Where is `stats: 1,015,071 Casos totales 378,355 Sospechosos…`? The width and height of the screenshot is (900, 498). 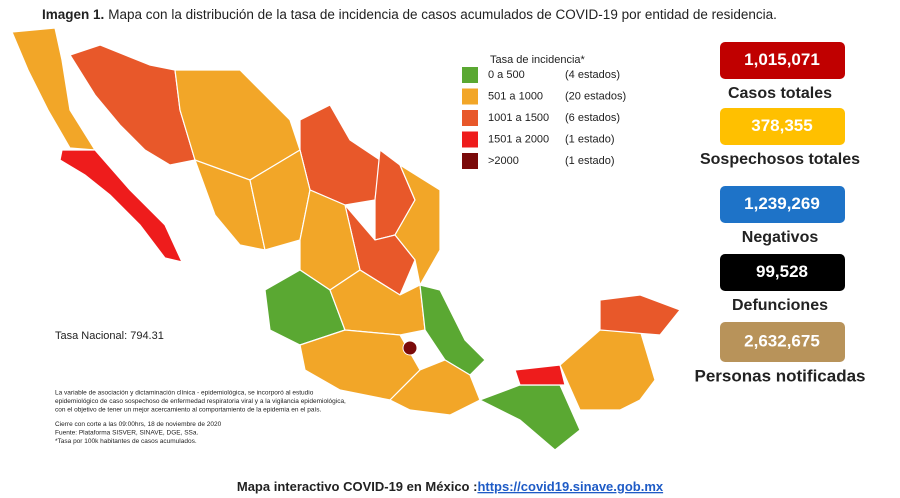
stats: 1,015,071 Casos totales 378,355 Sospechosos… is located at coordinates (780, 213).